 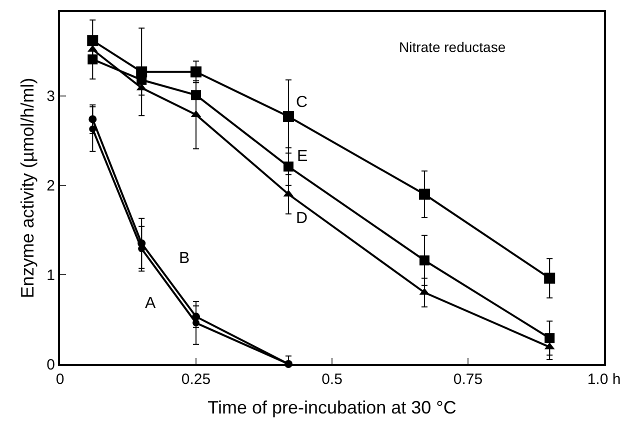 What do you see at coordinates (302, 156) in the screenshot?
I see `annotation: E` at bounding box center [302, 156].